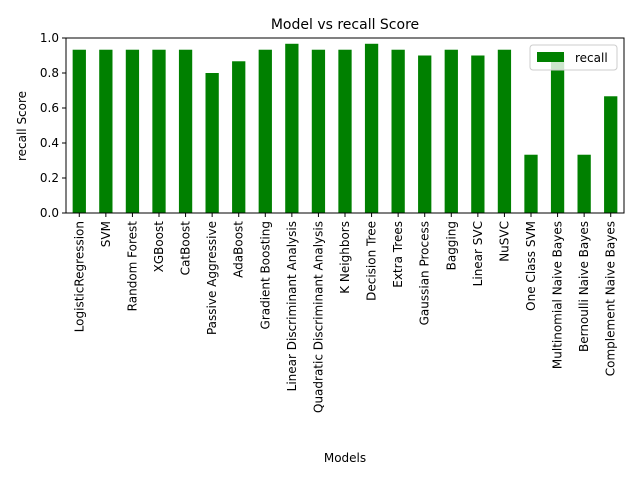 The width and height of the screenshot is (640, 480). Describe the element at coordinates (49, 108) in the screenshot. I see `y-tick-label-3: 0.6` at that location.